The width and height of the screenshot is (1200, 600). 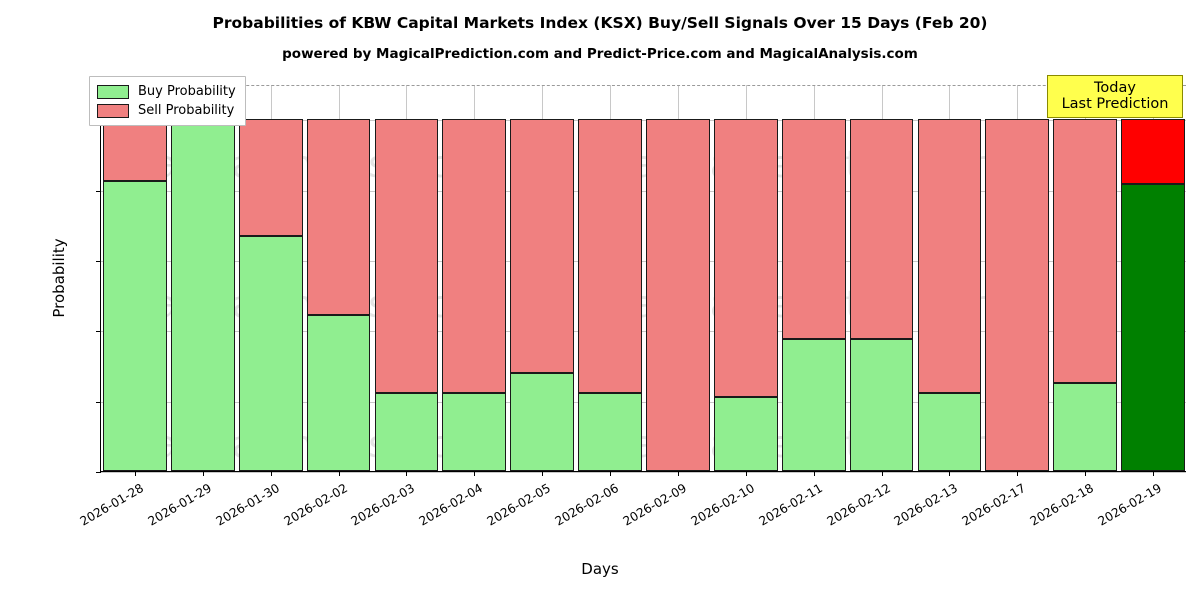 What do you see at coordinates (1115, 88) in the screenshot?
I see `today-label-line1: Today` at bounding box center [1115, 88].